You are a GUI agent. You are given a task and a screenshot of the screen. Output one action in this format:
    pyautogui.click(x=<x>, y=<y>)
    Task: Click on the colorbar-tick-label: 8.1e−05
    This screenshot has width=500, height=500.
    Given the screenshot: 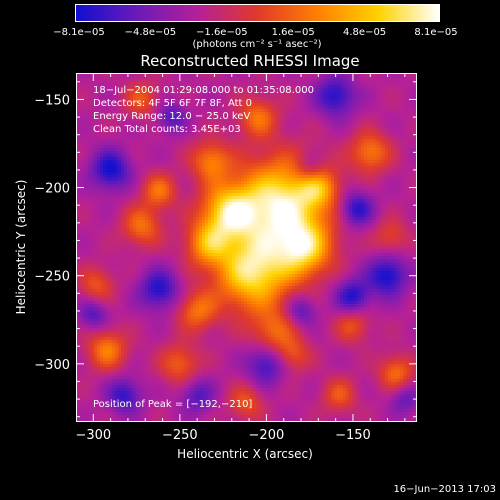 What is the action you would take?
    pyautogui.click(x=436, y=32)
    